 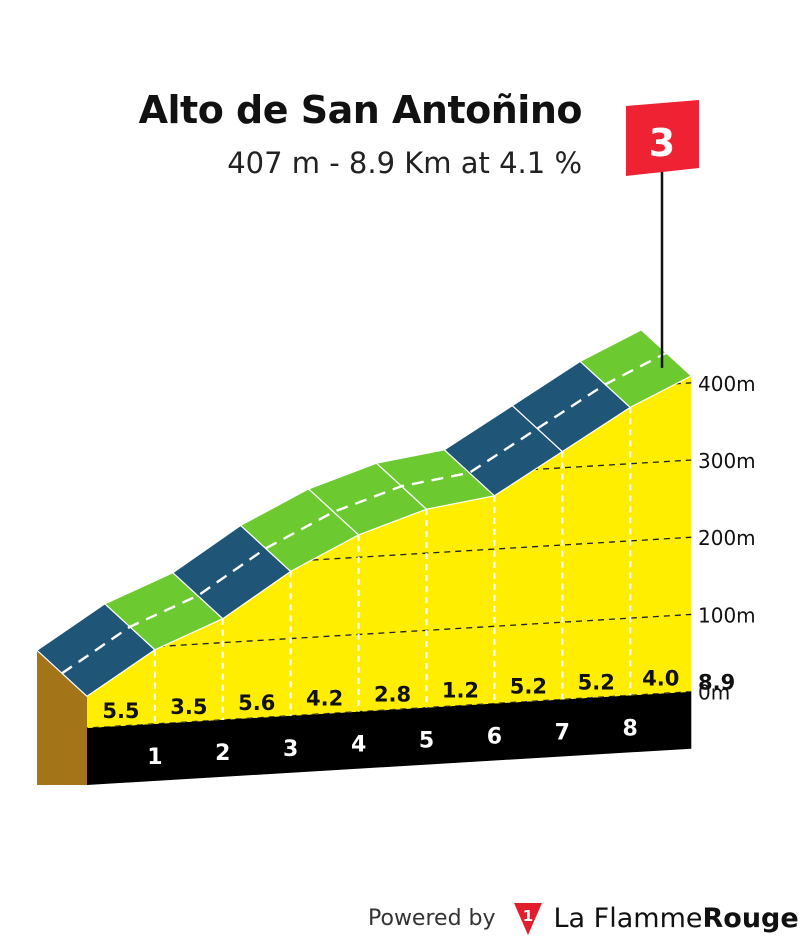 I want to click on powered-by-text: Powered by, so click(x=432, y=918).